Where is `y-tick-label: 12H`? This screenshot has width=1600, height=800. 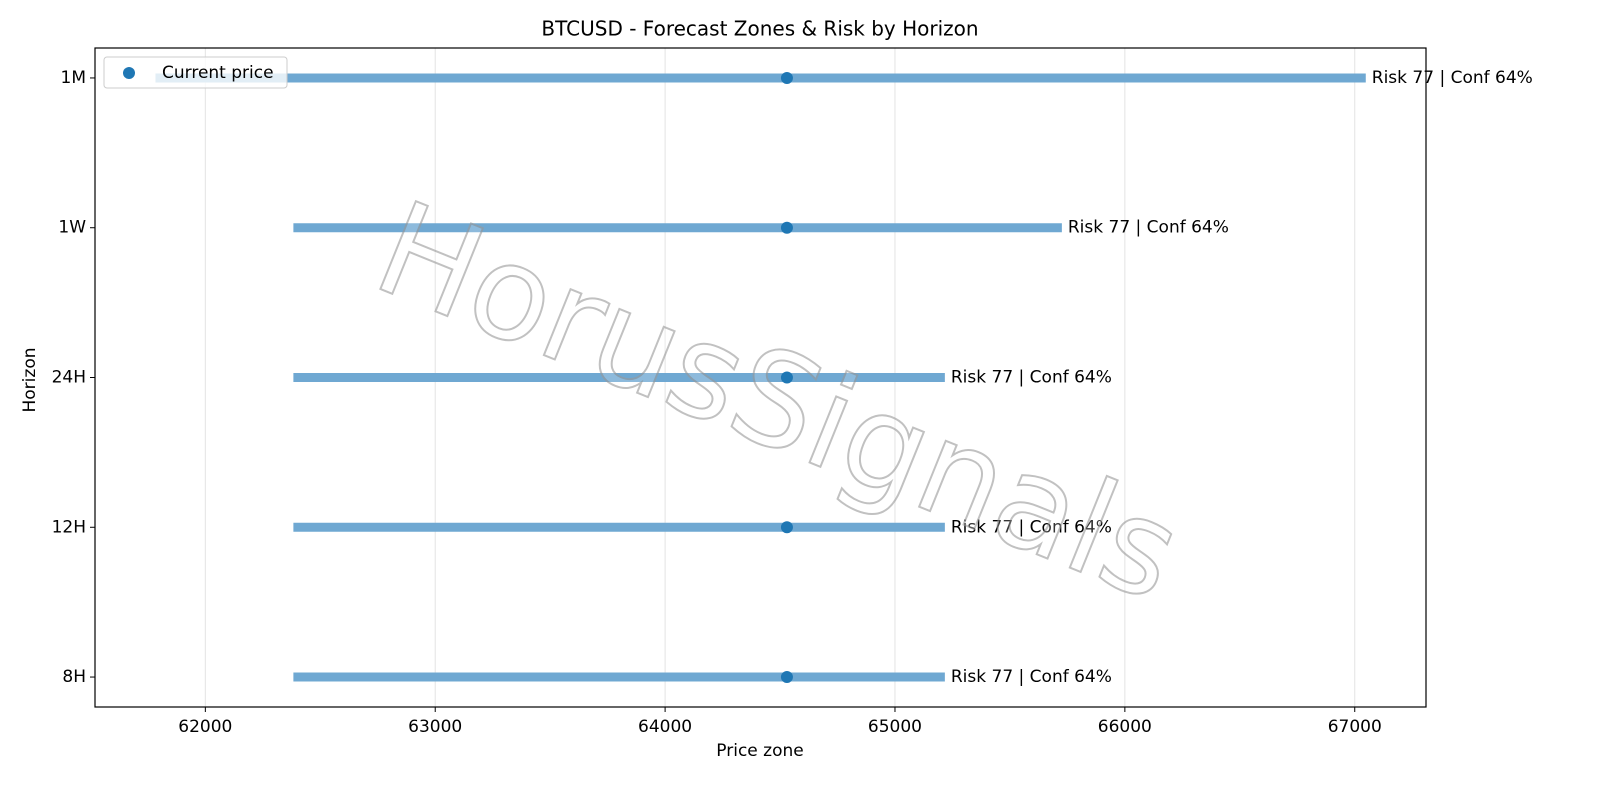
y-tick-label: 12H is located at coordinates (69, 527).